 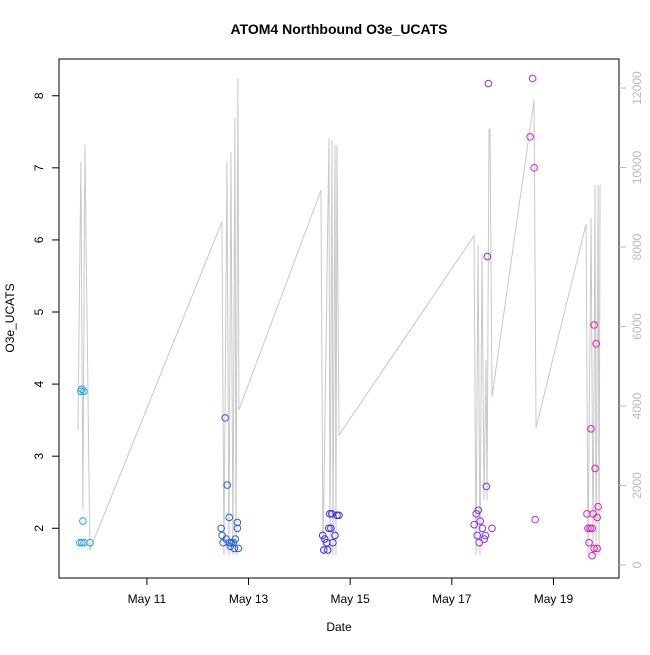 What do you see at coordinates (39, 456) in the screenshot?
I see `y-tick-label: 3` at bounding box center [39, 456].